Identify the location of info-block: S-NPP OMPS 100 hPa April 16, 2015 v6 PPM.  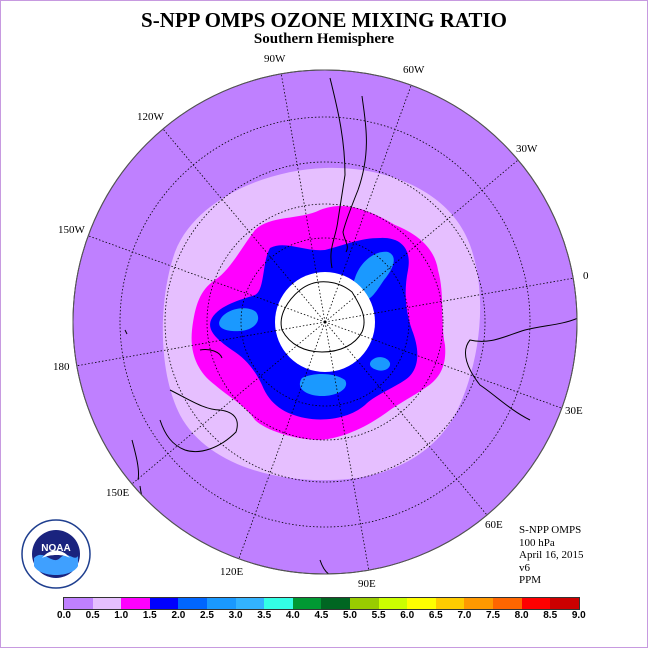
(551, 555).